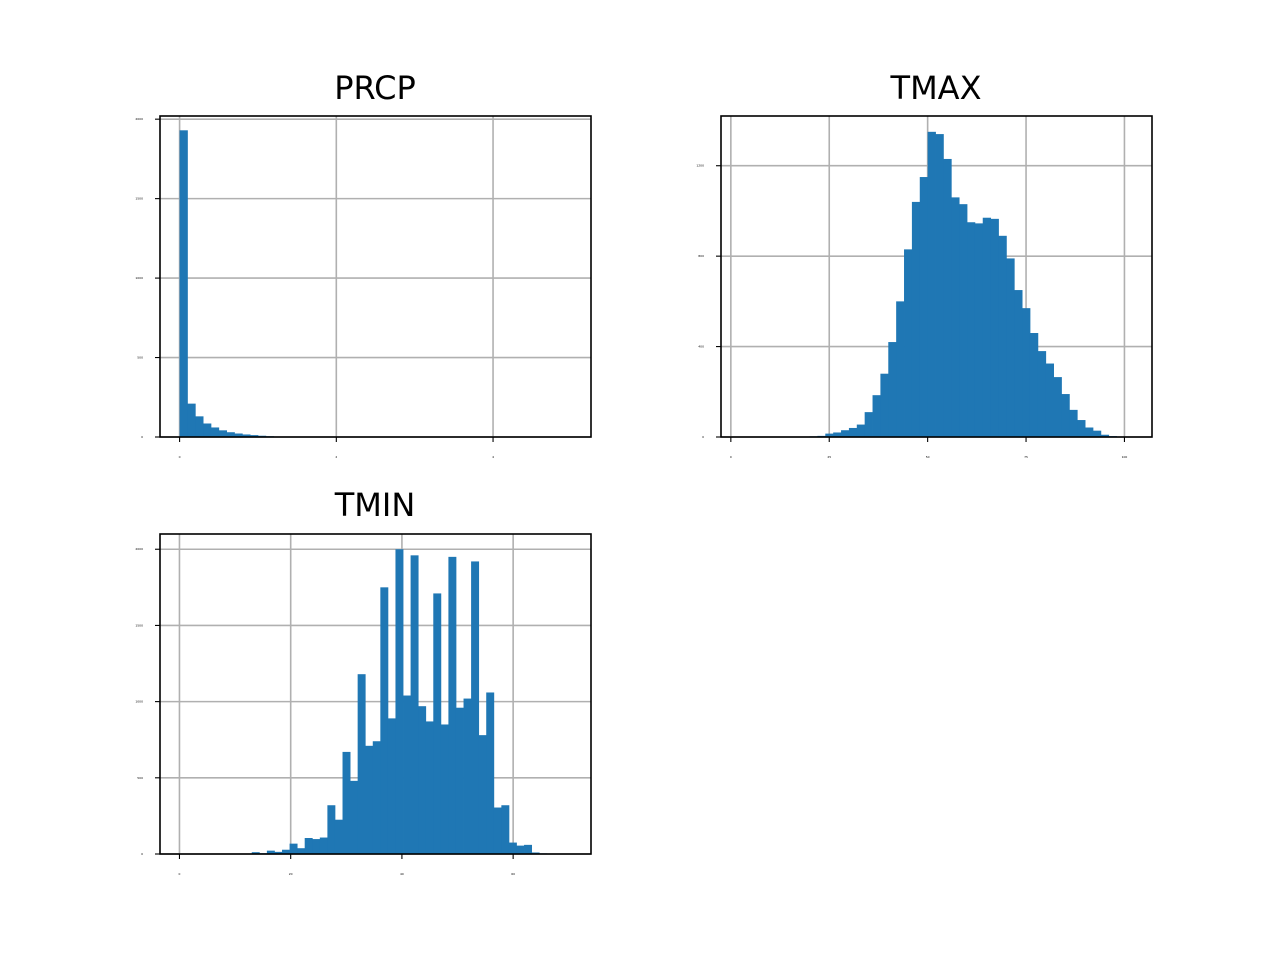 The height and width of the screenshot is (960, 1280). What do you see at coordinates (375, 88) in the screenshot?
I see `prcp-title: PRCP` at bounding box center [375, 88].